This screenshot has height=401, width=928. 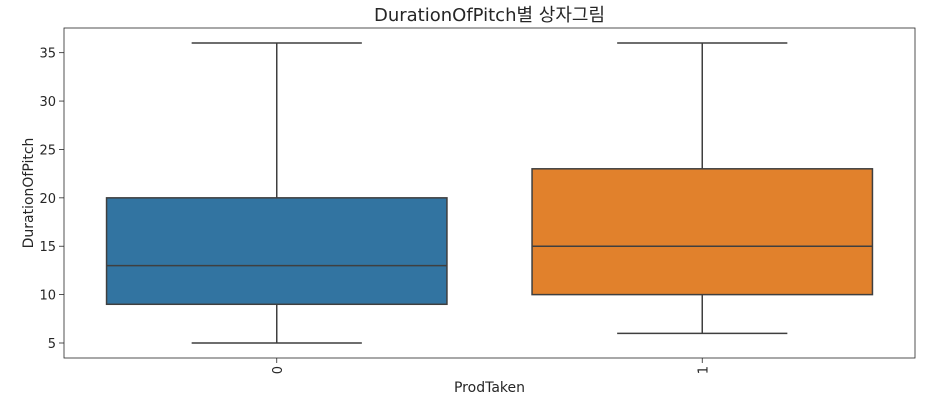 I want to click on y-tick-label: 30, so click(x=47, y=102).